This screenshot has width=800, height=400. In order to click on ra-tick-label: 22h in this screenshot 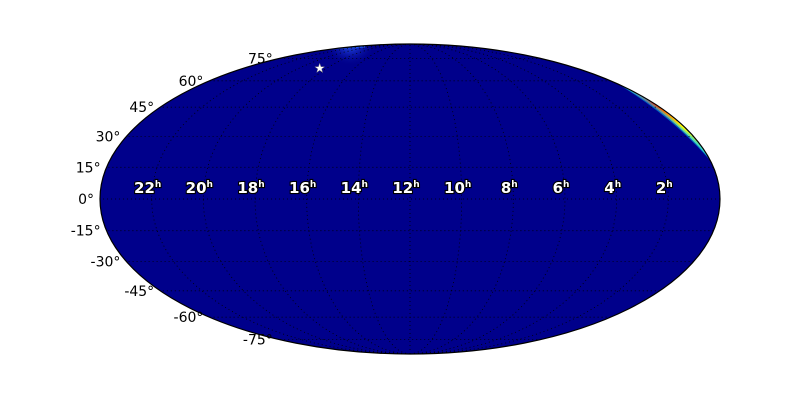, I will do `click(147, 188)`.